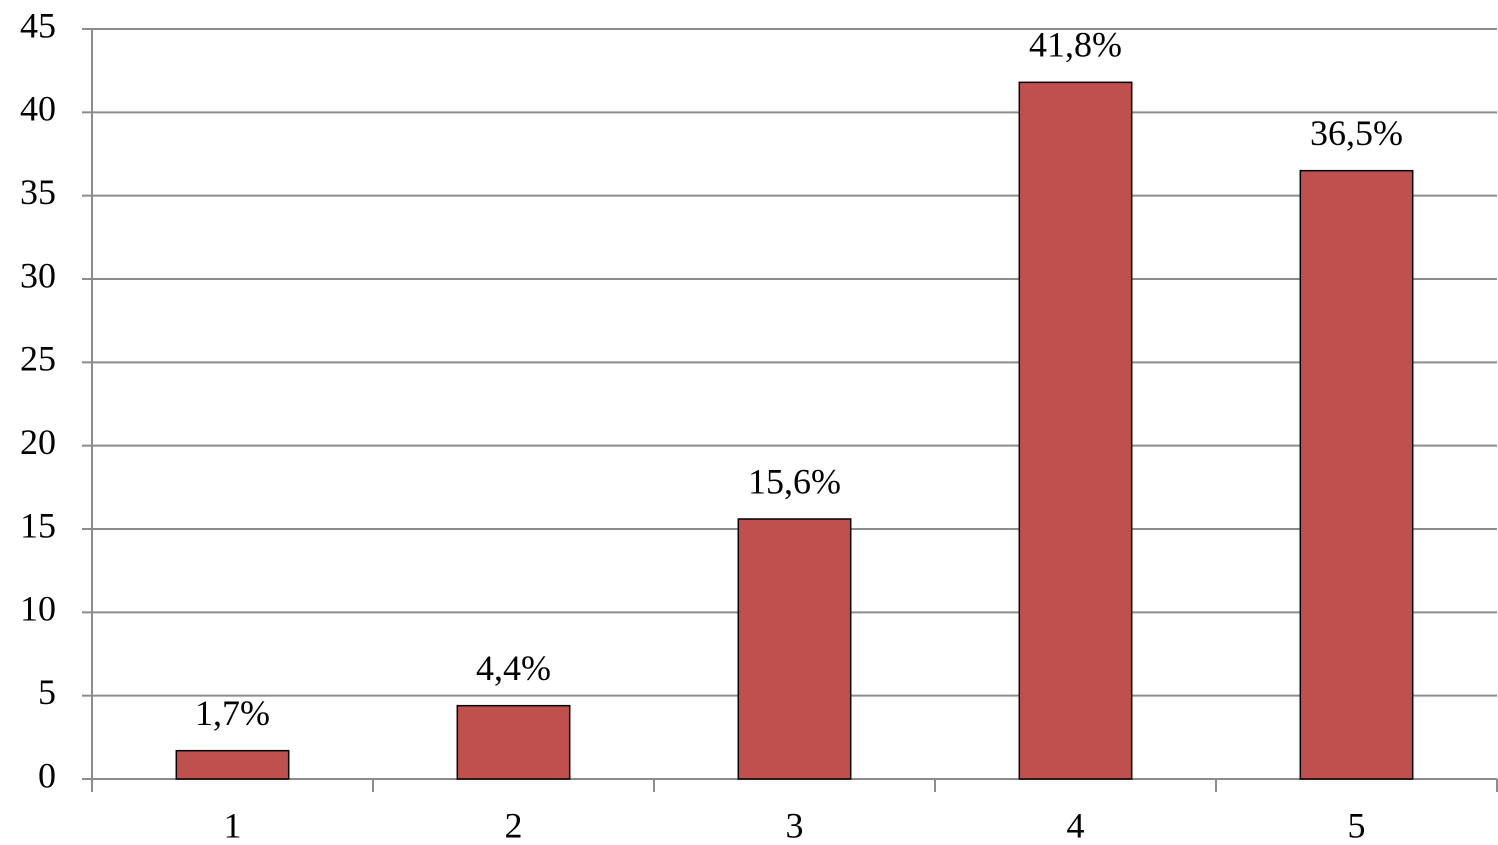  Describe the element at coordinates (1356, 133) in the screenshot. I see `data-label: 36,5%` at that location.